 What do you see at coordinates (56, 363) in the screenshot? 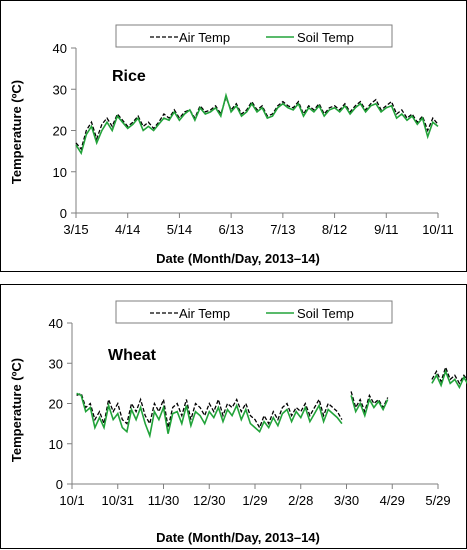
I see `wheat-y-tick-label: 30` at bounding box center [56, 363].